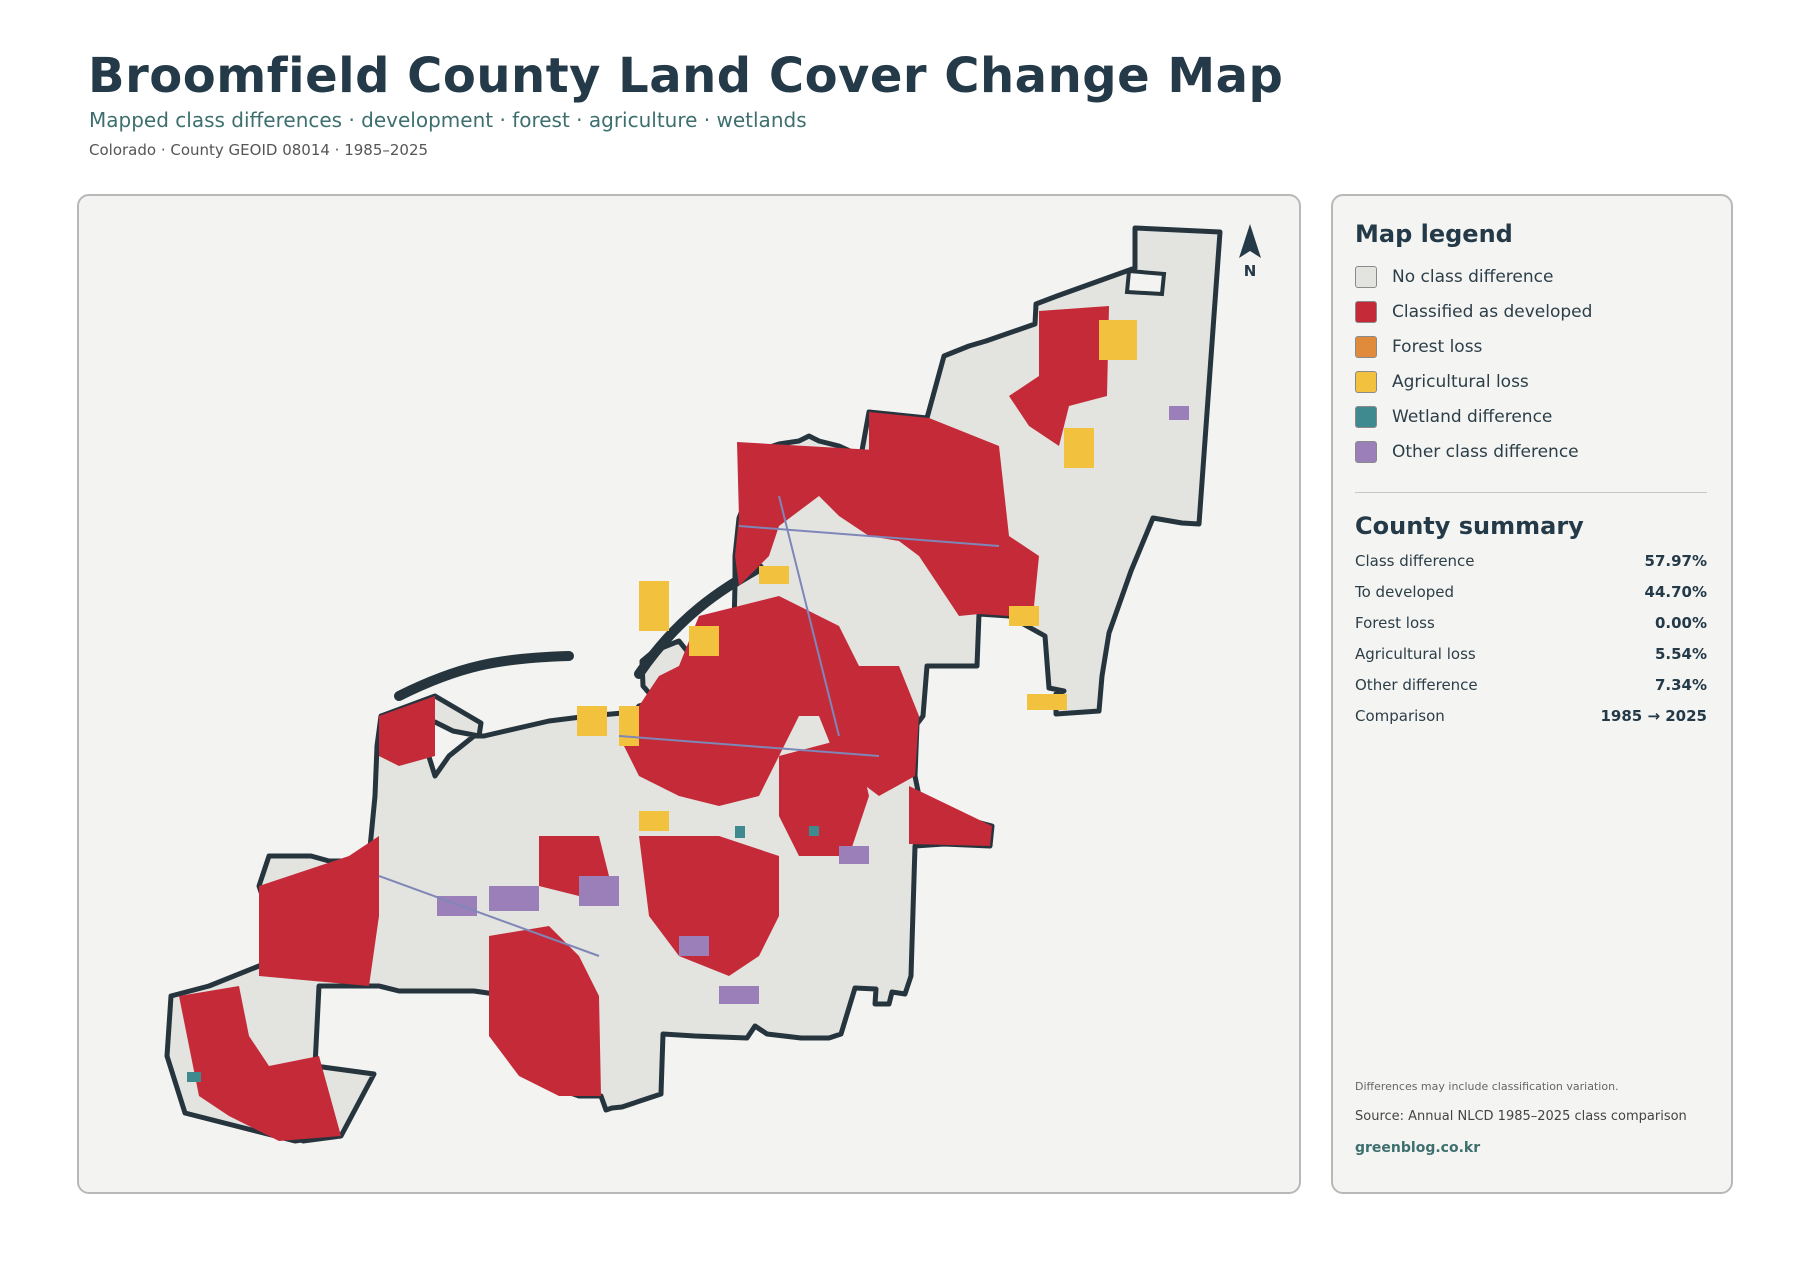  What do you see at coordinates (1680, 623) in the screenshot?
I see `summary-value: 0.00%` at bounding box center [1680, 623].